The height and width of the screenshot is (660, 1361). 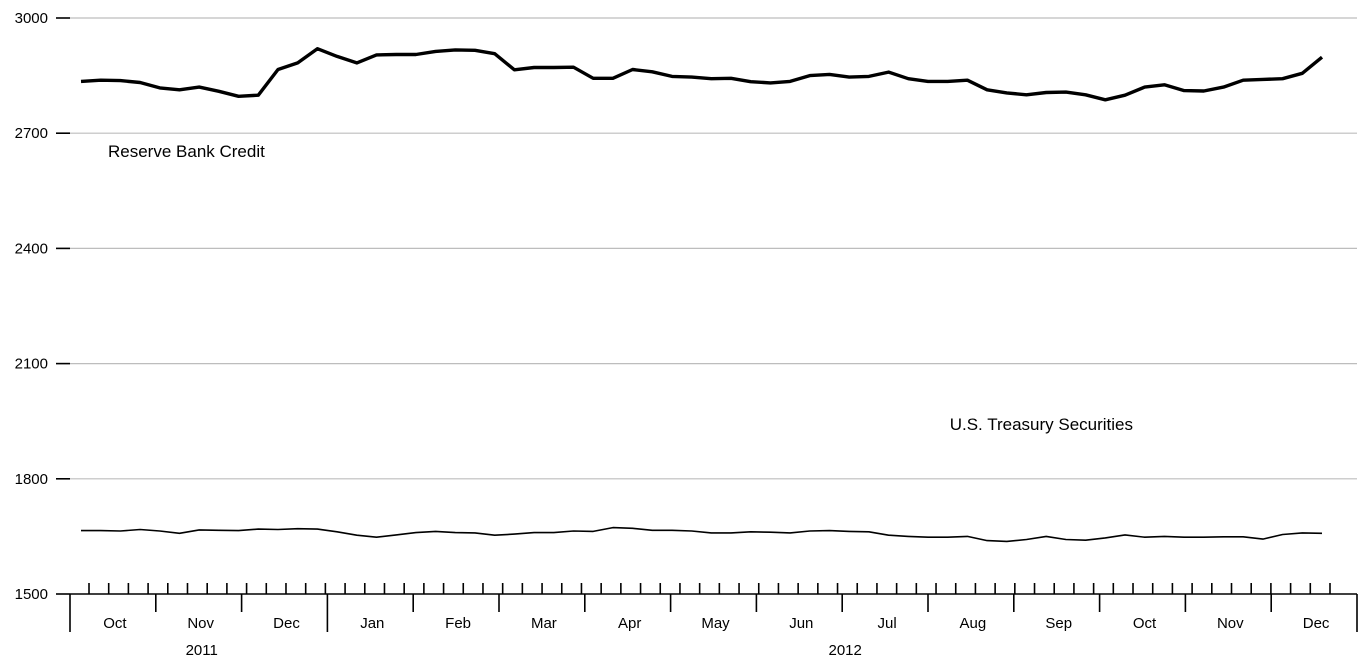 What do you see at coordinates (31, 364) in the screenshot?
I see `y-tick-label: 2100` at bounding box center [31, 364].